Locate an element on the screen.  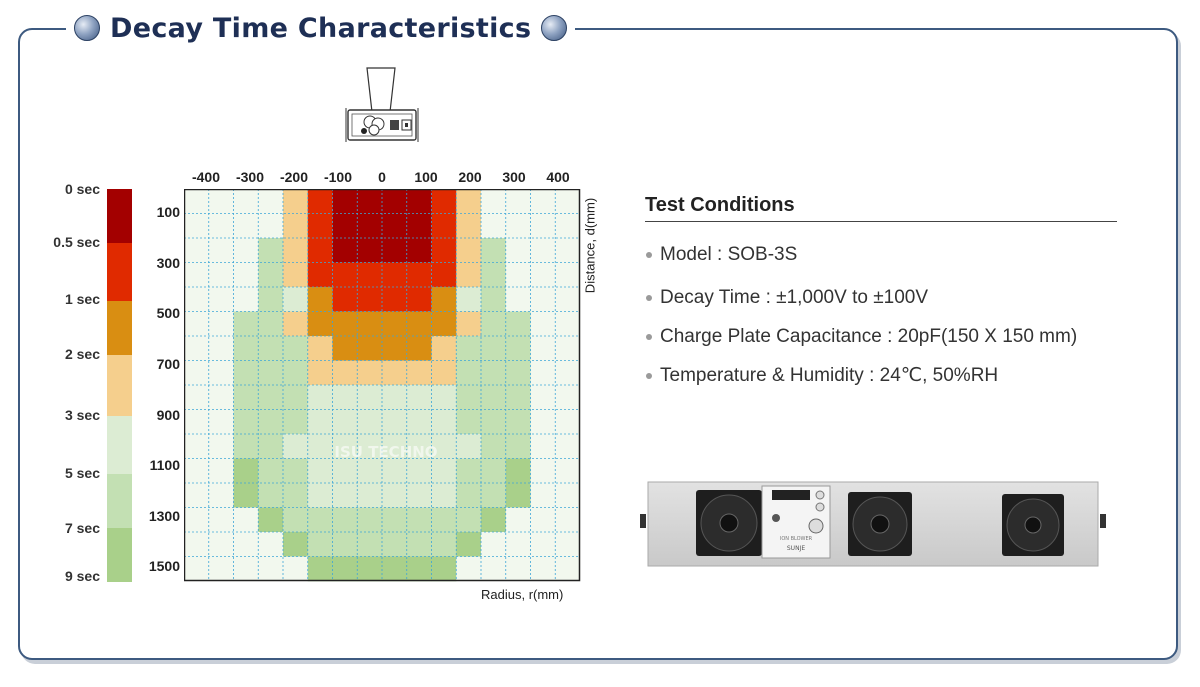
fan-icon is located at coordinates (1033, 525).